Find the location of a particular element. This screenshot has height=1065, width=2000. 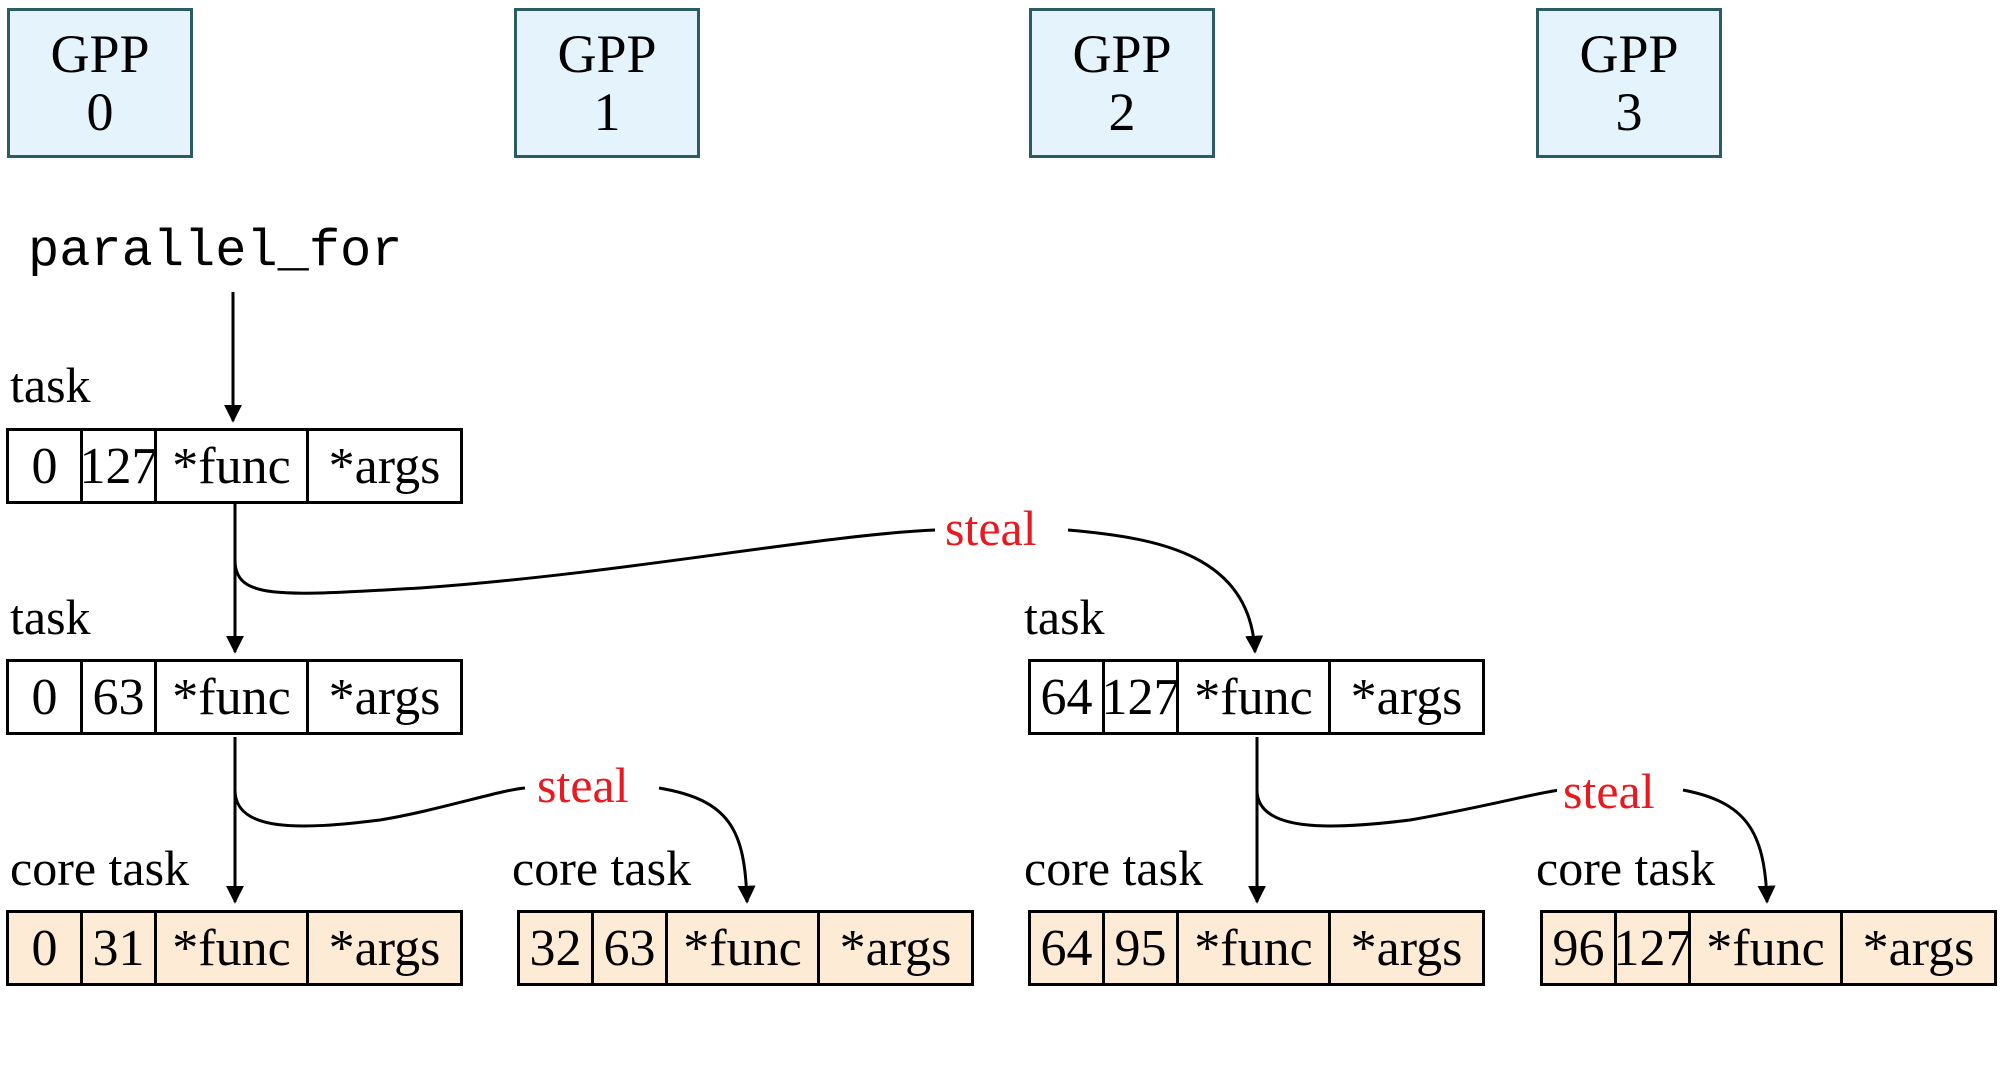

arrow-right-steal-core3 is located at coordinates (1408, 808).